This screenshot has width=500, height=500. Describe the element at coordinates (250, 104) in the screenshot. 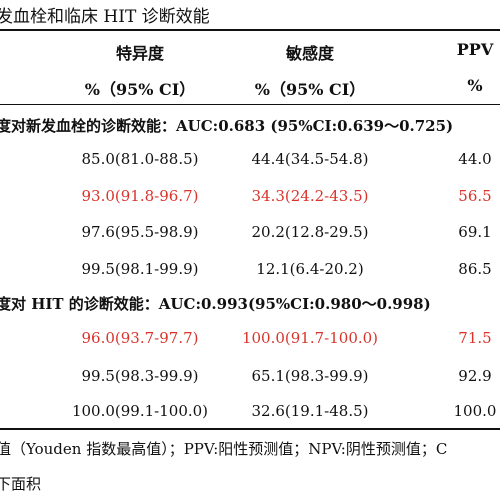

I see `header-rule` at that location.